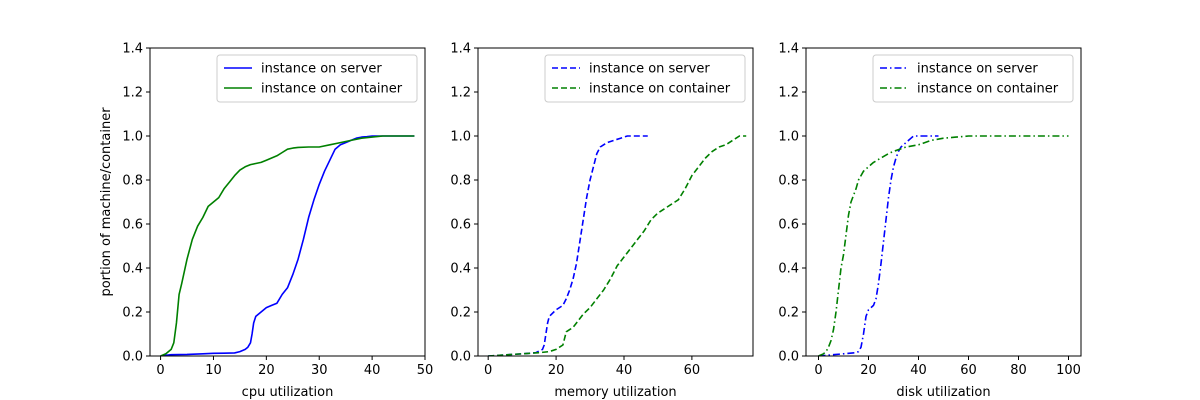  What do you see at coordinates (615, 392) in the screenshot?
I see `x-axis-label: memory utilization` at bounding box center [615, 392].